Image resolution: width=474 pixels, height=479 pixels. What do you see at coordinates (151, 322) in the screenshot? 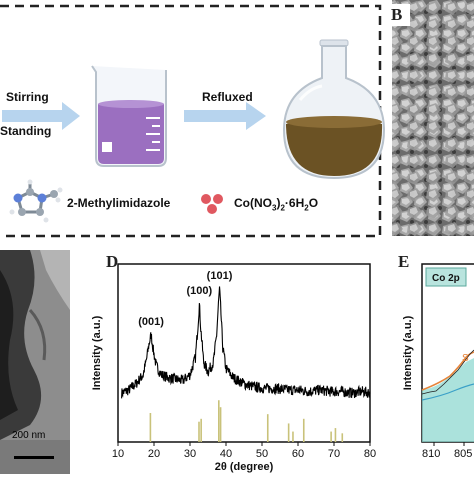
I see `xrd-peak-label: (001)` at bounding box center [151, 322].